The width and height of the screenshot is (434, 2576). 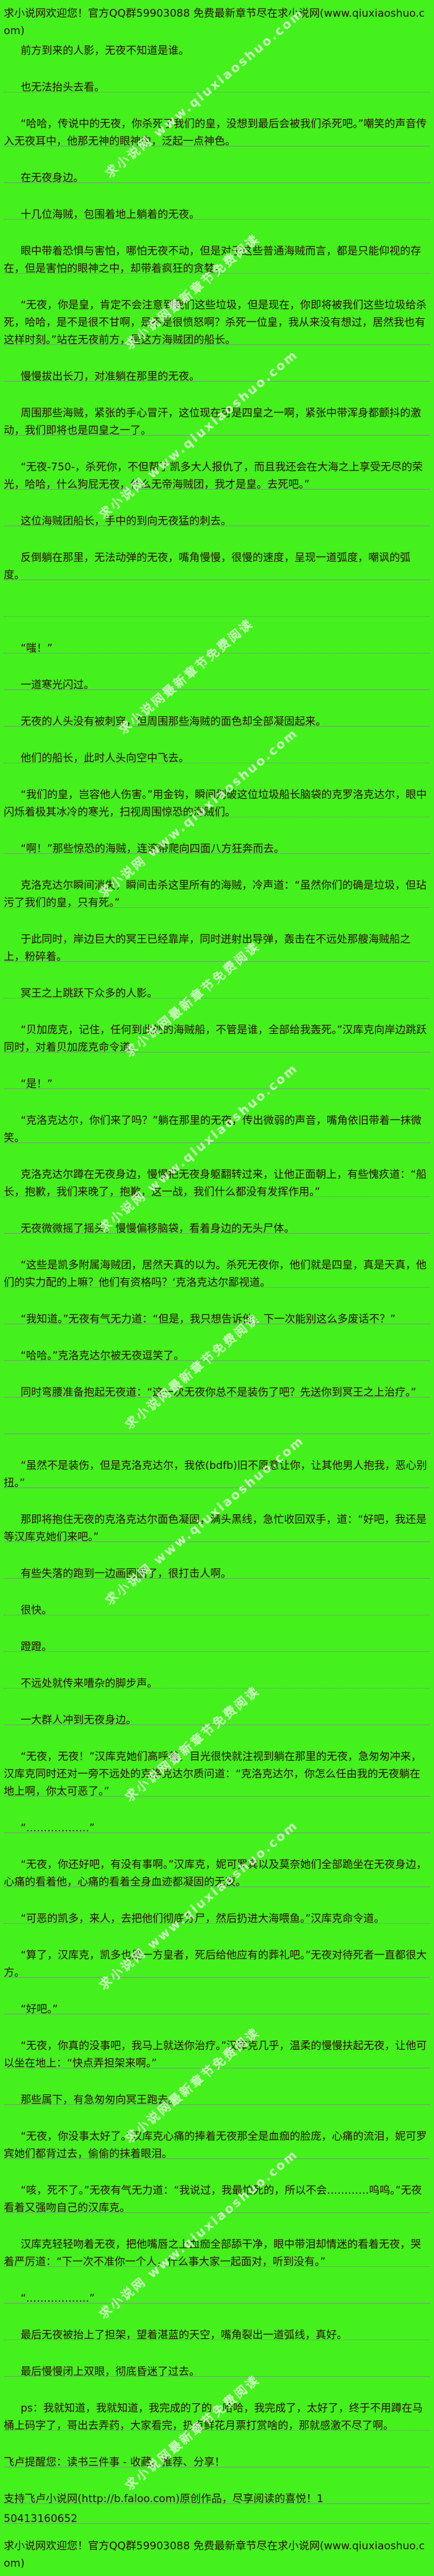 What do you see at coordinates (217, 1919) in the screenshot?
I see `paragraph: “可恶的凯多，来人，去把他们彻底分尸，然后扔进大海喂鱼。”汉库克命令道。` at bounding box center [217, 1919].